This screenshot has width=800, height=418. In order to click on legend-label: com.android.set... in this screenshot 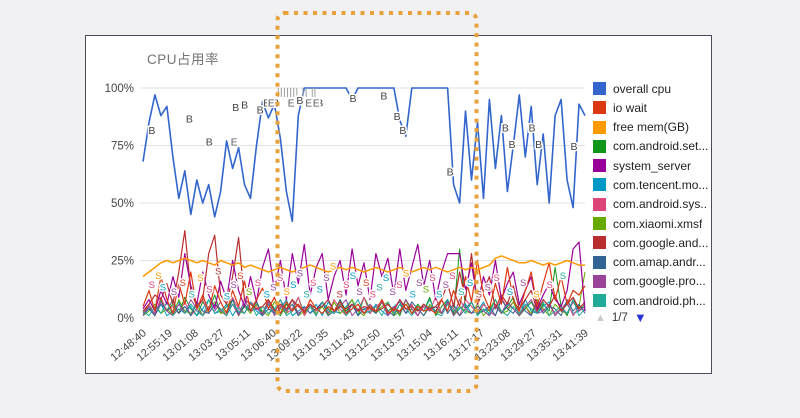, I will do `click(660, 146)`.